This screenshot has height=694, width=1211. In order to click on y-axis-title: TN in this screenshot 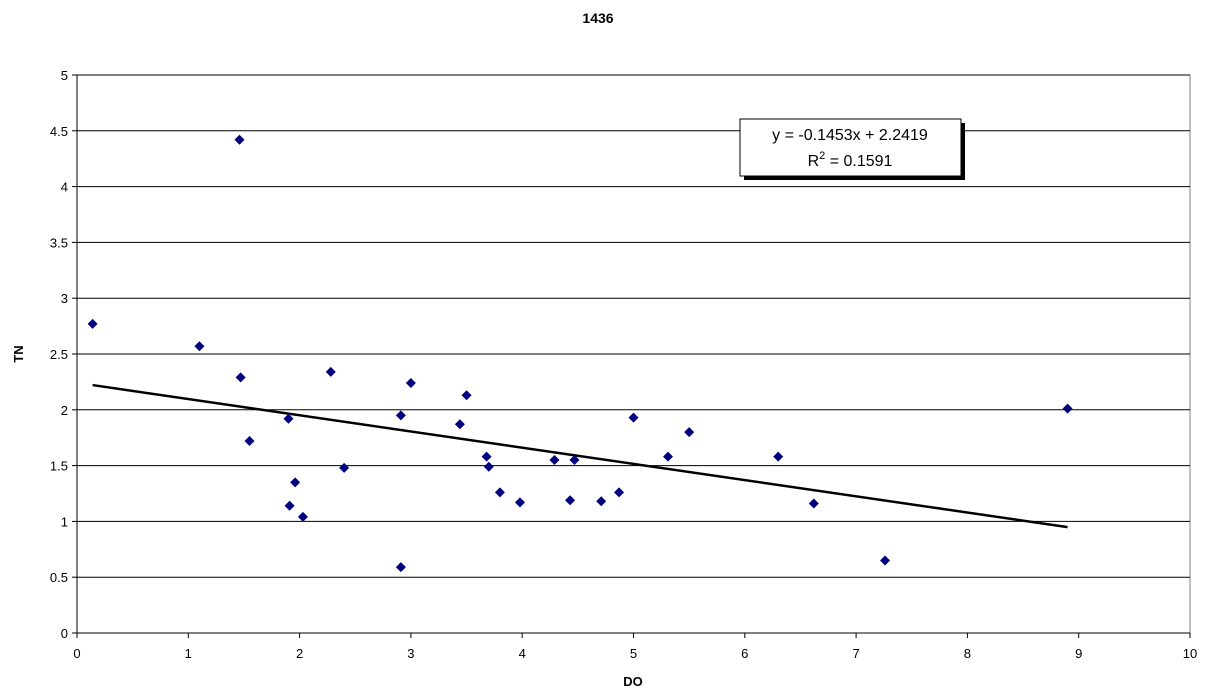, I will do `click(18, 353)`.